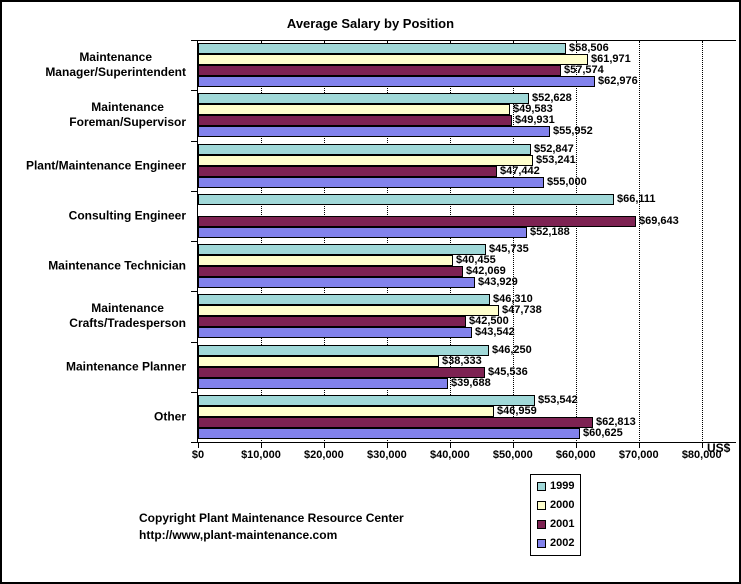  Describe the element at coordinates (584, 70) in the screenshot. I see `bar-value-label: $57,574` at that location.